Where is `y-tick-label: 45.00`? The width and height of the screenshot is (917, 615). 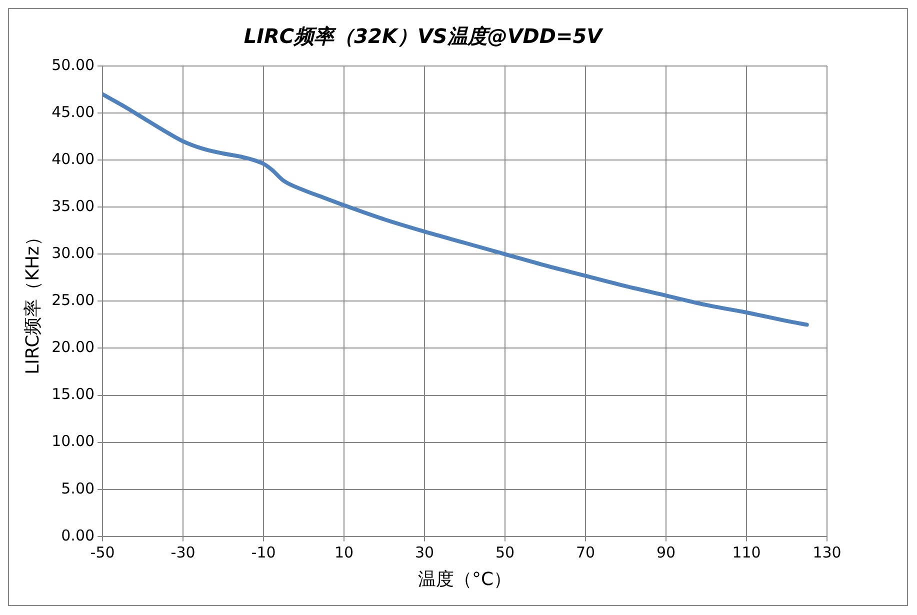
y-tick-label: 45.00 is located at coordinates (73, 111).